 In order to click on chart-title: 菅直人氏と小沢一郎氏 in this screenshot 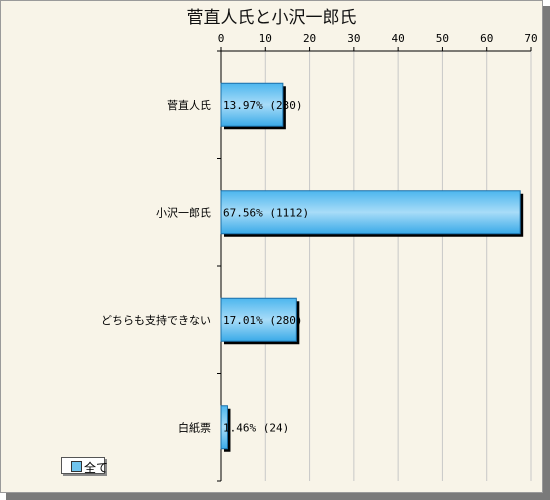, I will do `click(271, 18)`.